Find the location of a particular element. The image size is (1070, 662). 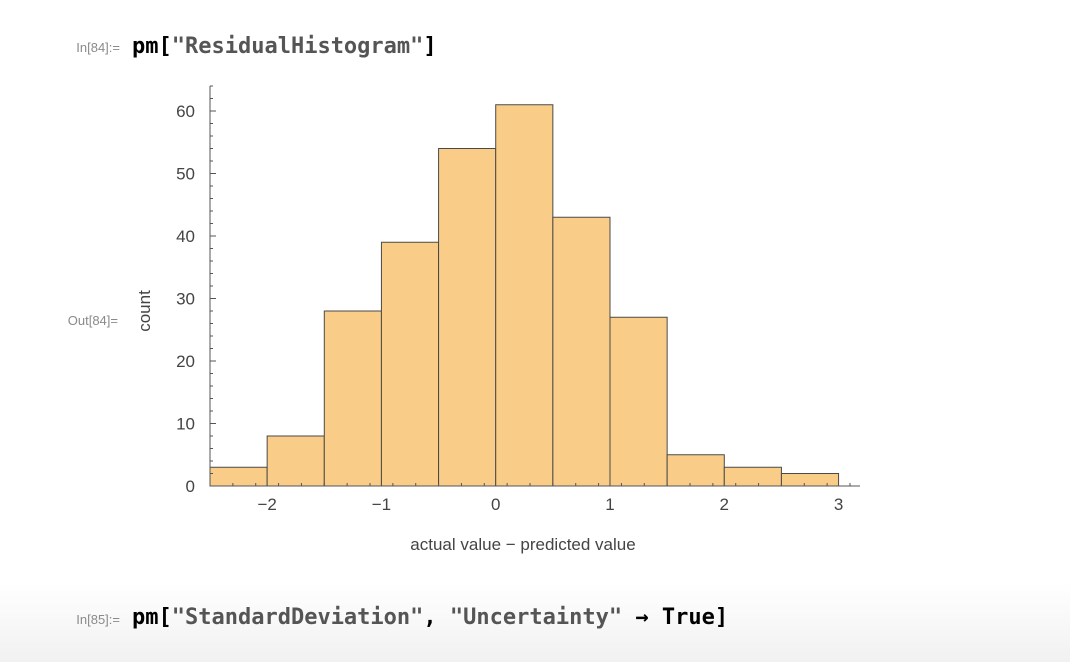

string-argument-1: "StandardDeviation" is located at coordinates (297, 617).